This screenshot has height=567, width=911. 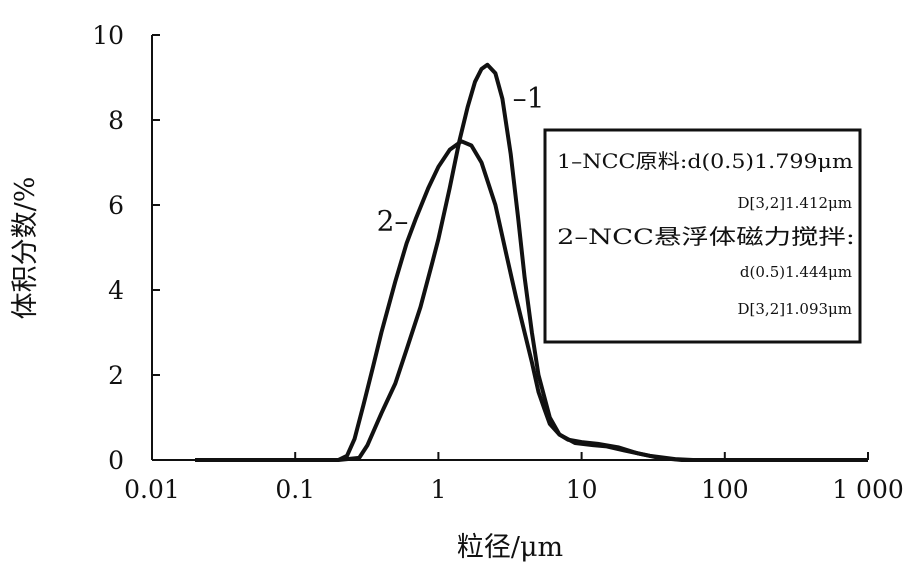 I want to click on x-tick-label: 10, so click(x=582, y=489).